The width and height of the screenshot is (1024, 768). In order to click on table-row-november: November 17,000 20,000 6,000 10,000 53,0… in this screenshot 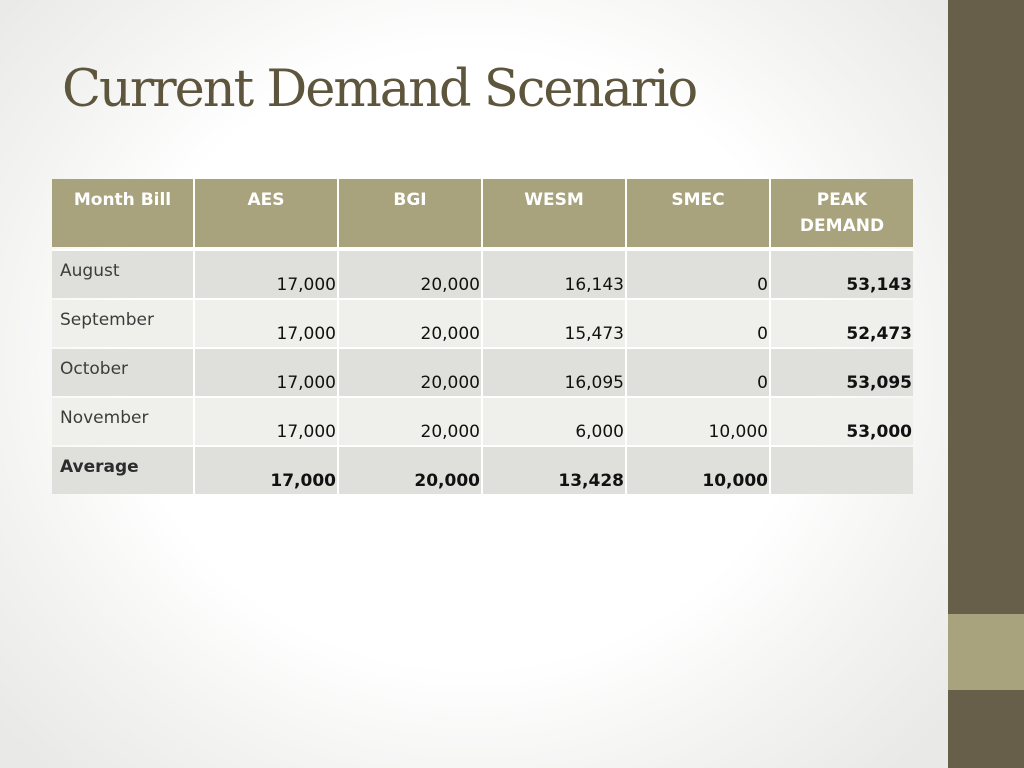, I will do `click(482, 421)`.